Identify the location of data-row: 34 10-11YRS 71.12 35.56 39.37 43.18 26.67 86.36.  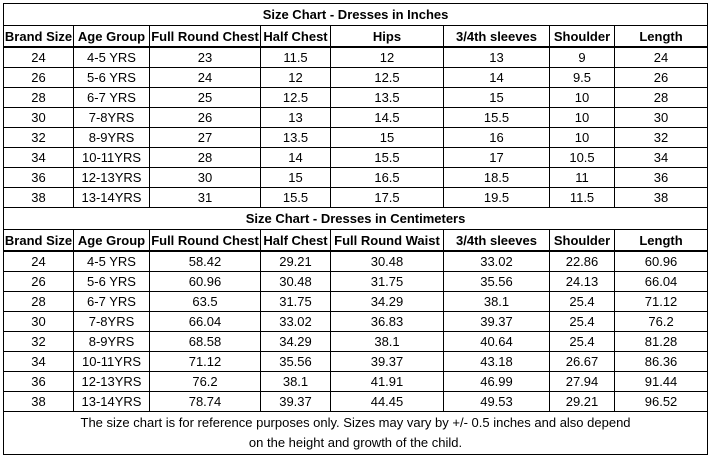
(356, 361).